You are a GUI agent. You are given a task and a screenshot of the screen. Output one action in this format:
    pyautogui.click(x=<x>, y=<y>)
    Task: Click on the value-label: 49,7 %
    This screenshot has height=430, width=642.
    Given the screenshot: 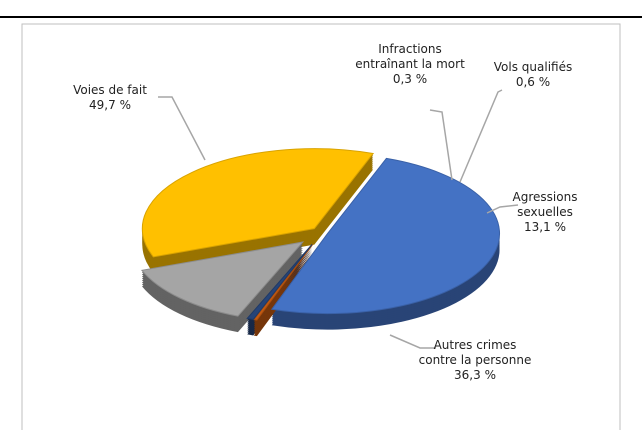 What is the action you would take?
    pyautogui.click(x=110, y=105)
    